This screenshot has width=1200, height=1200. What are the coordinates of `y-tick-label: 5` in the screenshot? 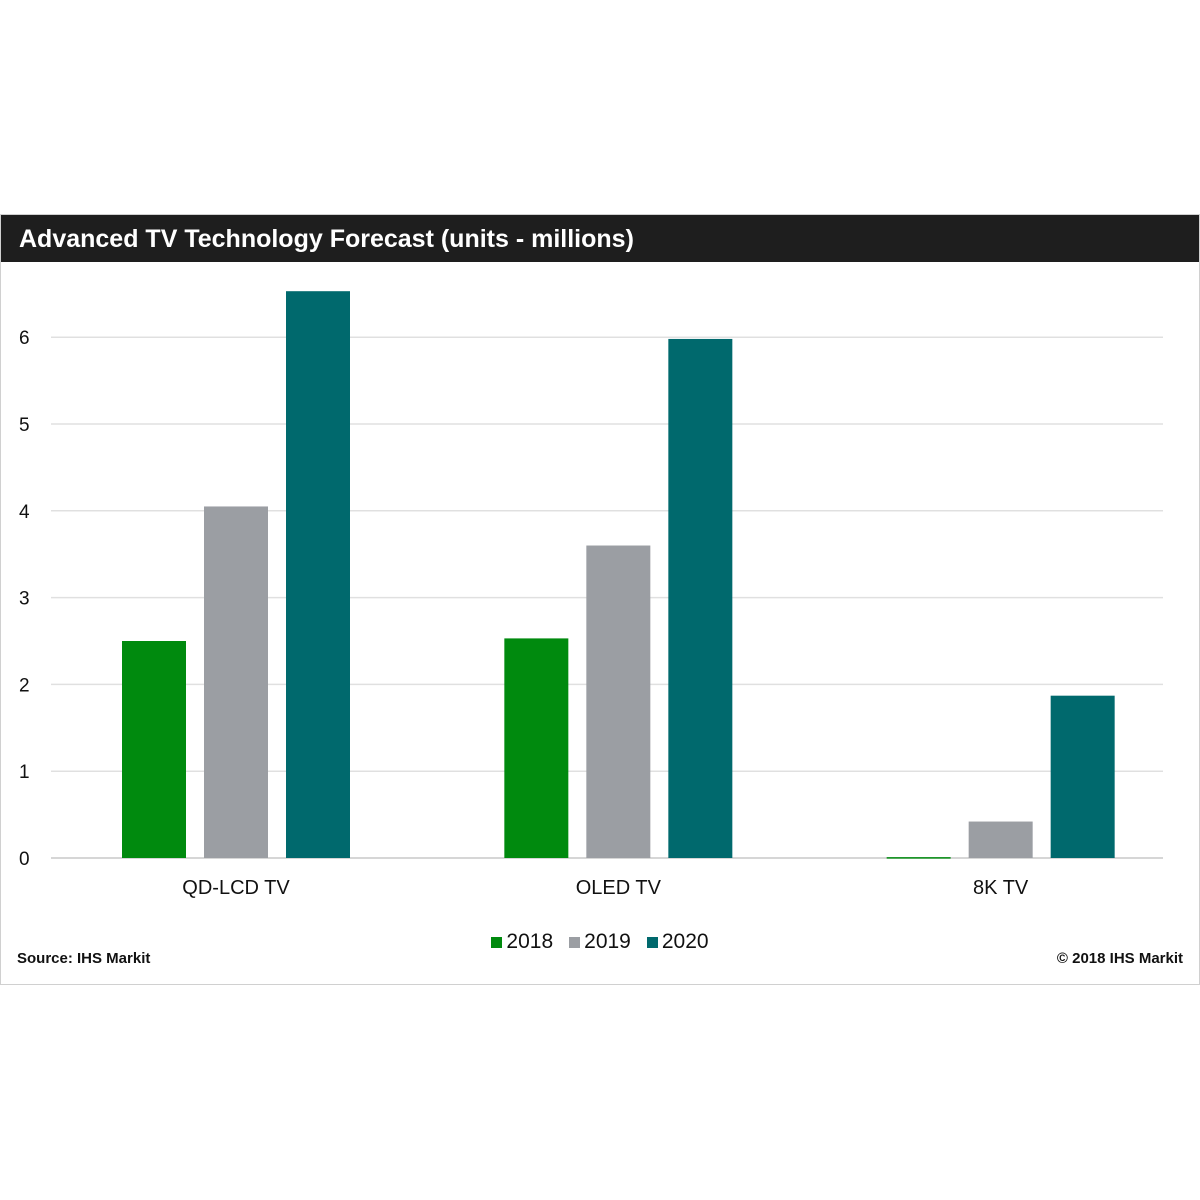 It's located at (24, 425).